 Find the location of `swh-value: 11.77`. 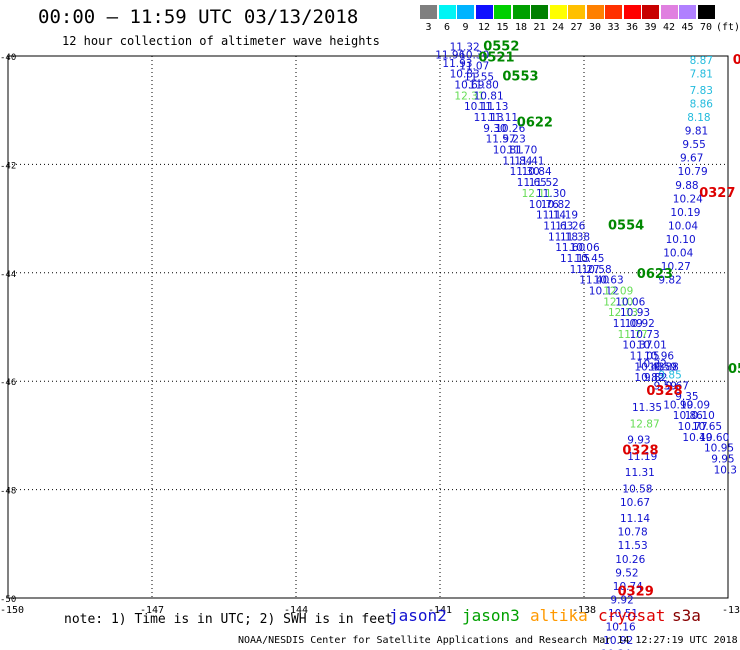

swh-value: 11.77 is located at coordinates (633, 335).